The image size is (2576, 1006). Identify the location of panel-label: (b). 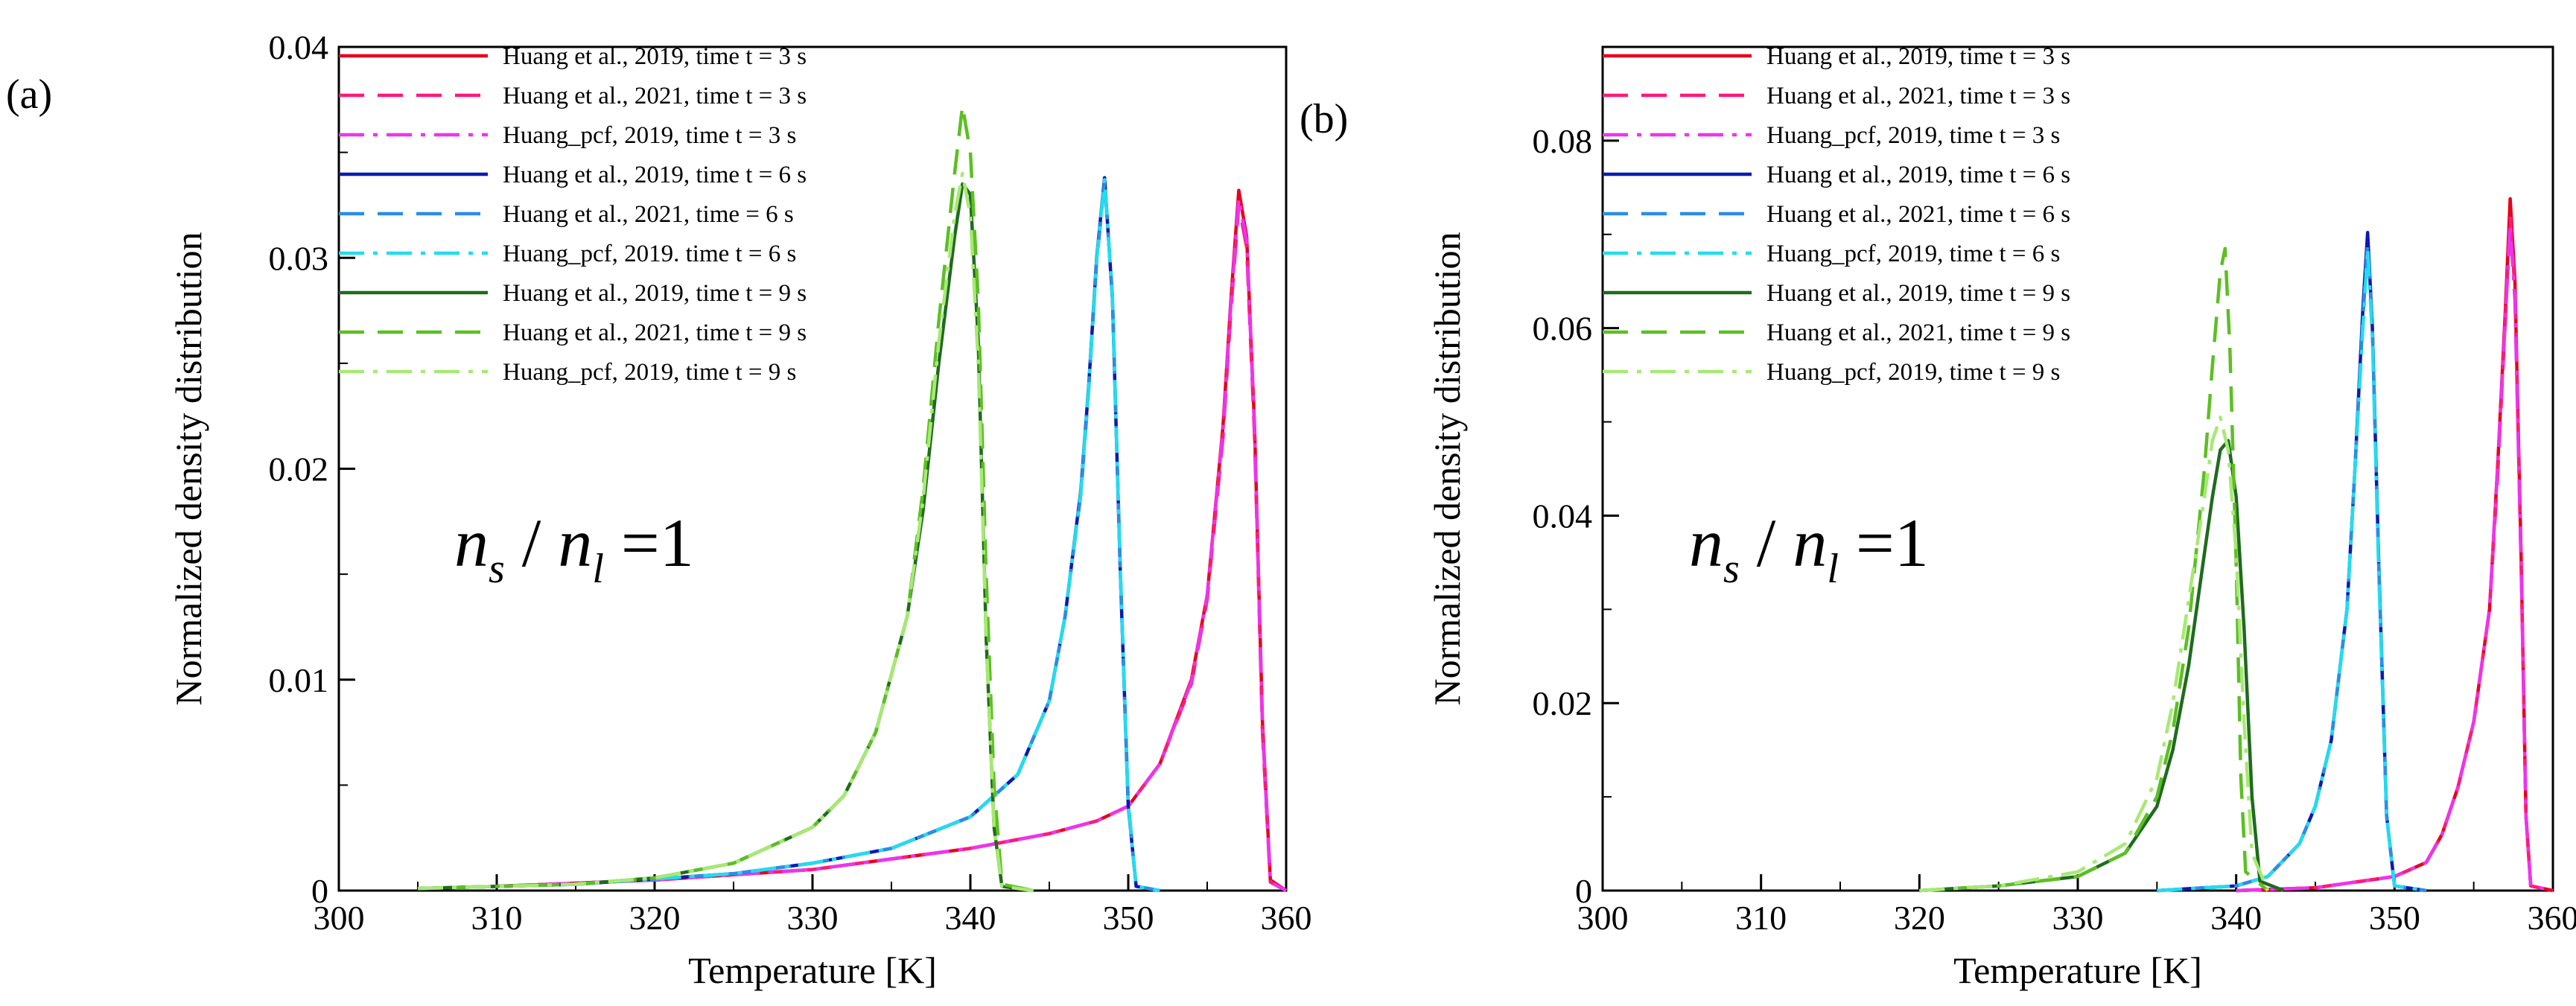
(1324, 119).